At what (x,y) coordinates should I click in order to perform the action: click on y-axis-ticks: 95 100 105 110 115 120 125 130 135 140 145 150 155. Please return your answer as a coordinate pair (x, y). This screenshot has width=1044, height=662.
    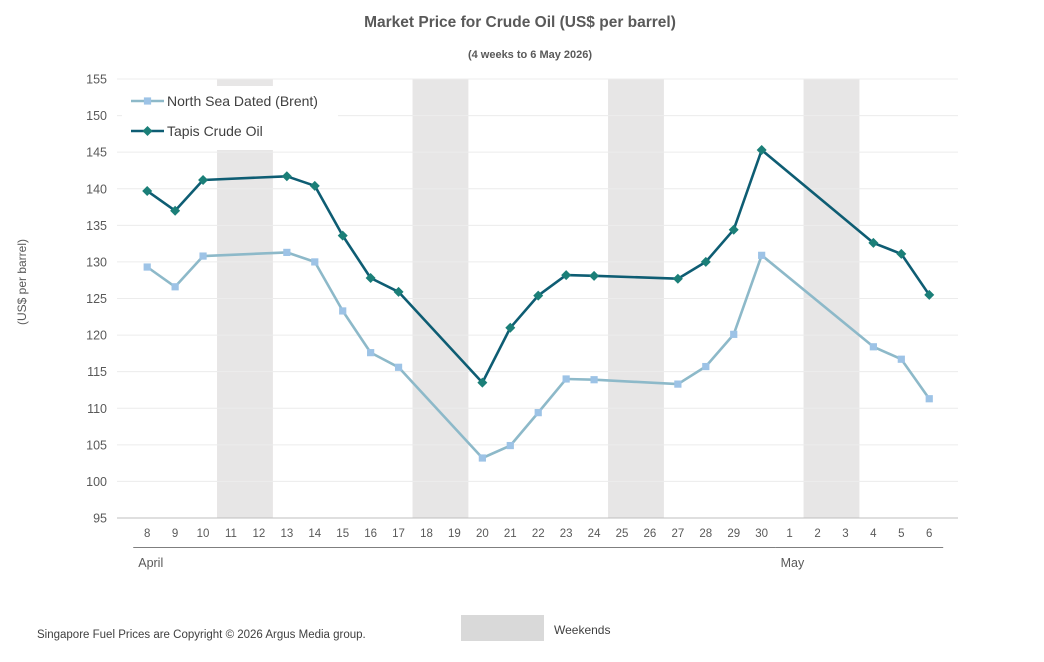
    Looking at the image, I should click on (96, 299).